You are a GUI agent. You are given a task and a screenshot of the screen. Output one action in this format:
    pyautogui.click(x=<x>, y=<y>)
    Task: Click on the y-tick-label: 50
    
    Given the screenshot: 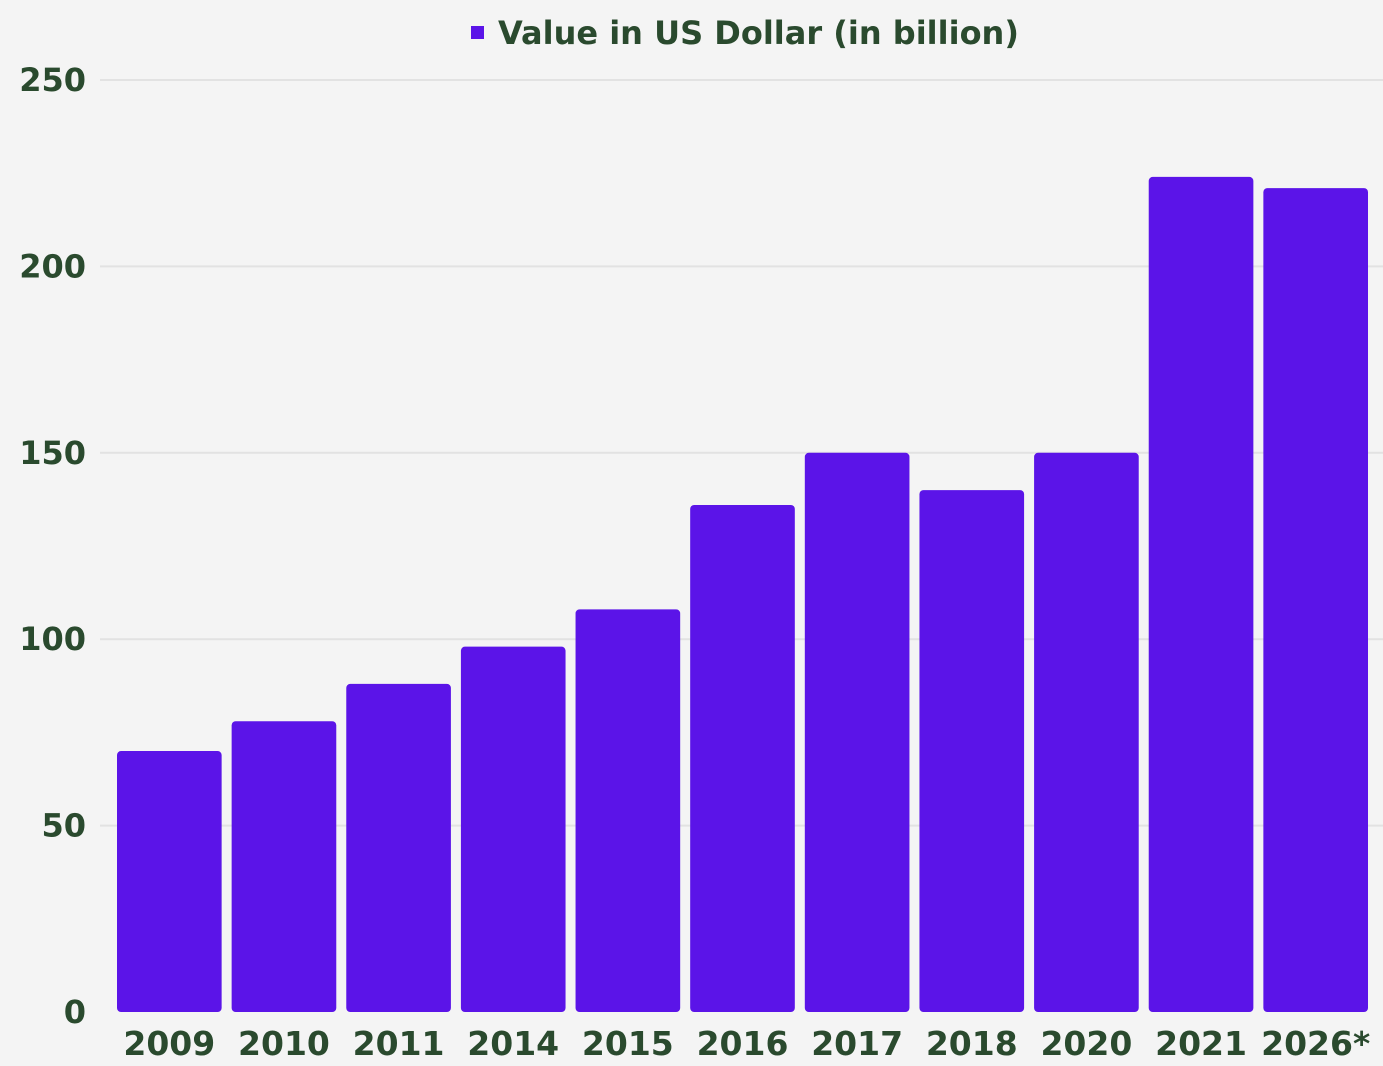 What is the action you would take?
    pyautogui.click(x=63, y=826)
    